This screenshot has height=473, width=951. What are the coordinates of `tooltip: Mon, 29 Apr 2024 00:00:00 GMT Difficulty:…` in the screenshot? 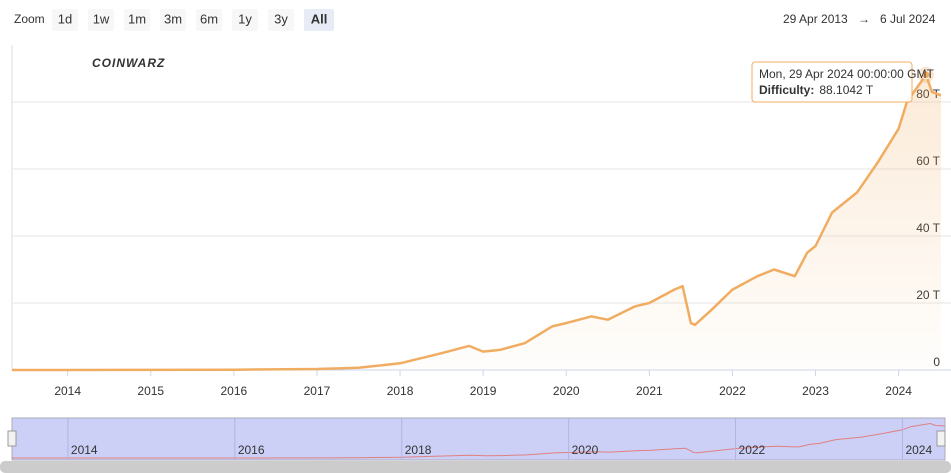 It's located at (842, 82).